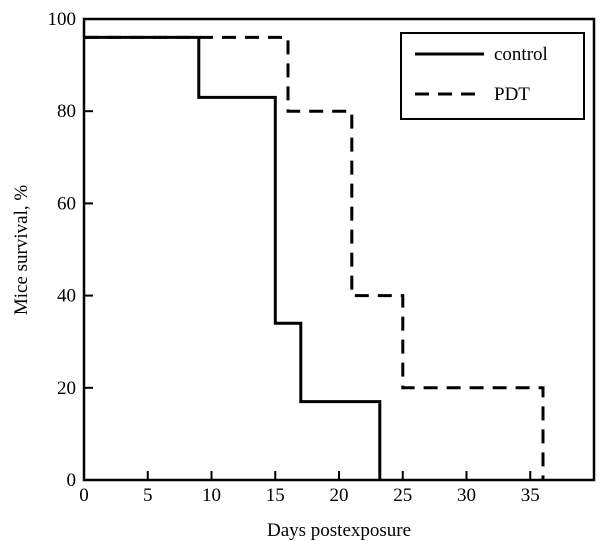 Image resolution: width=600 pixels, height=541 pixels. Describe the element at coordinates (339, 495) in the screenshot. I see `x-tick-label: 20` at that location.